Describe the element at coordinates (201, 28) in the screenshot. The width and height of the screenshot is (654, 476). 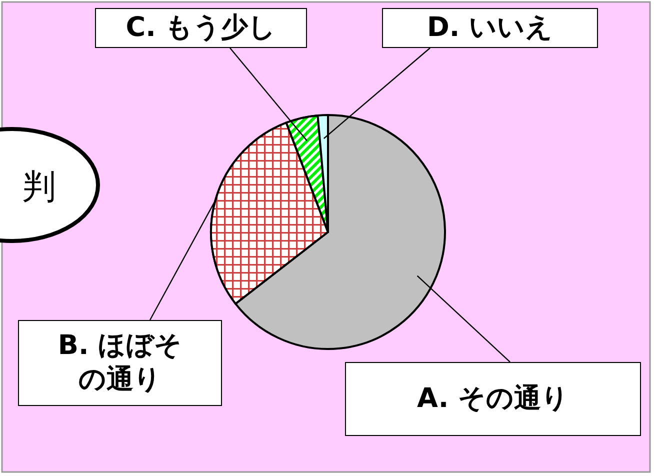
I see `slice-label: C. もう少し` at that location.